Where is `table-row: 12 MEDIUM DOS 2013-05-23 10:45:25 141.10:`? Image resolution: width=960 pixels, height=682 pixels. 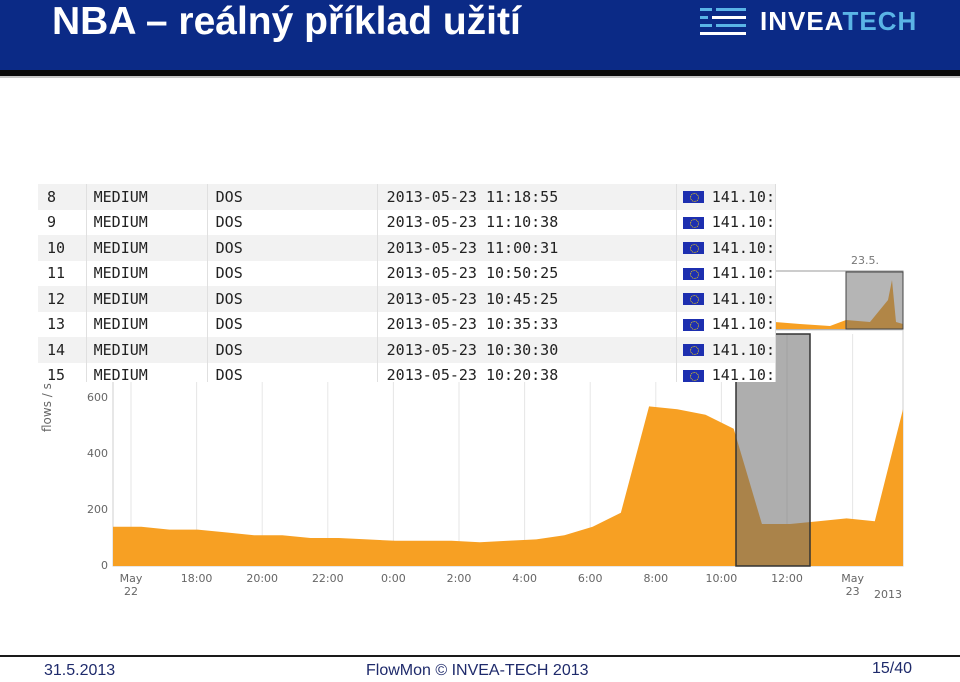
table-row: 12 MEDIUM DOS 2013-05-23 10:45:25 141.10: is located at coordinates (406, 299).